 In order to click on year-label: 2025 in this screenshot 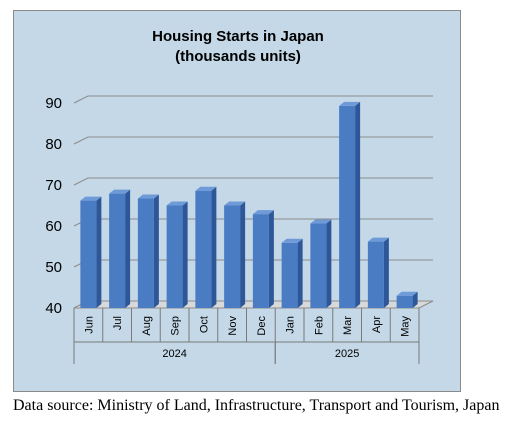, I will do `click(347, 354)`.